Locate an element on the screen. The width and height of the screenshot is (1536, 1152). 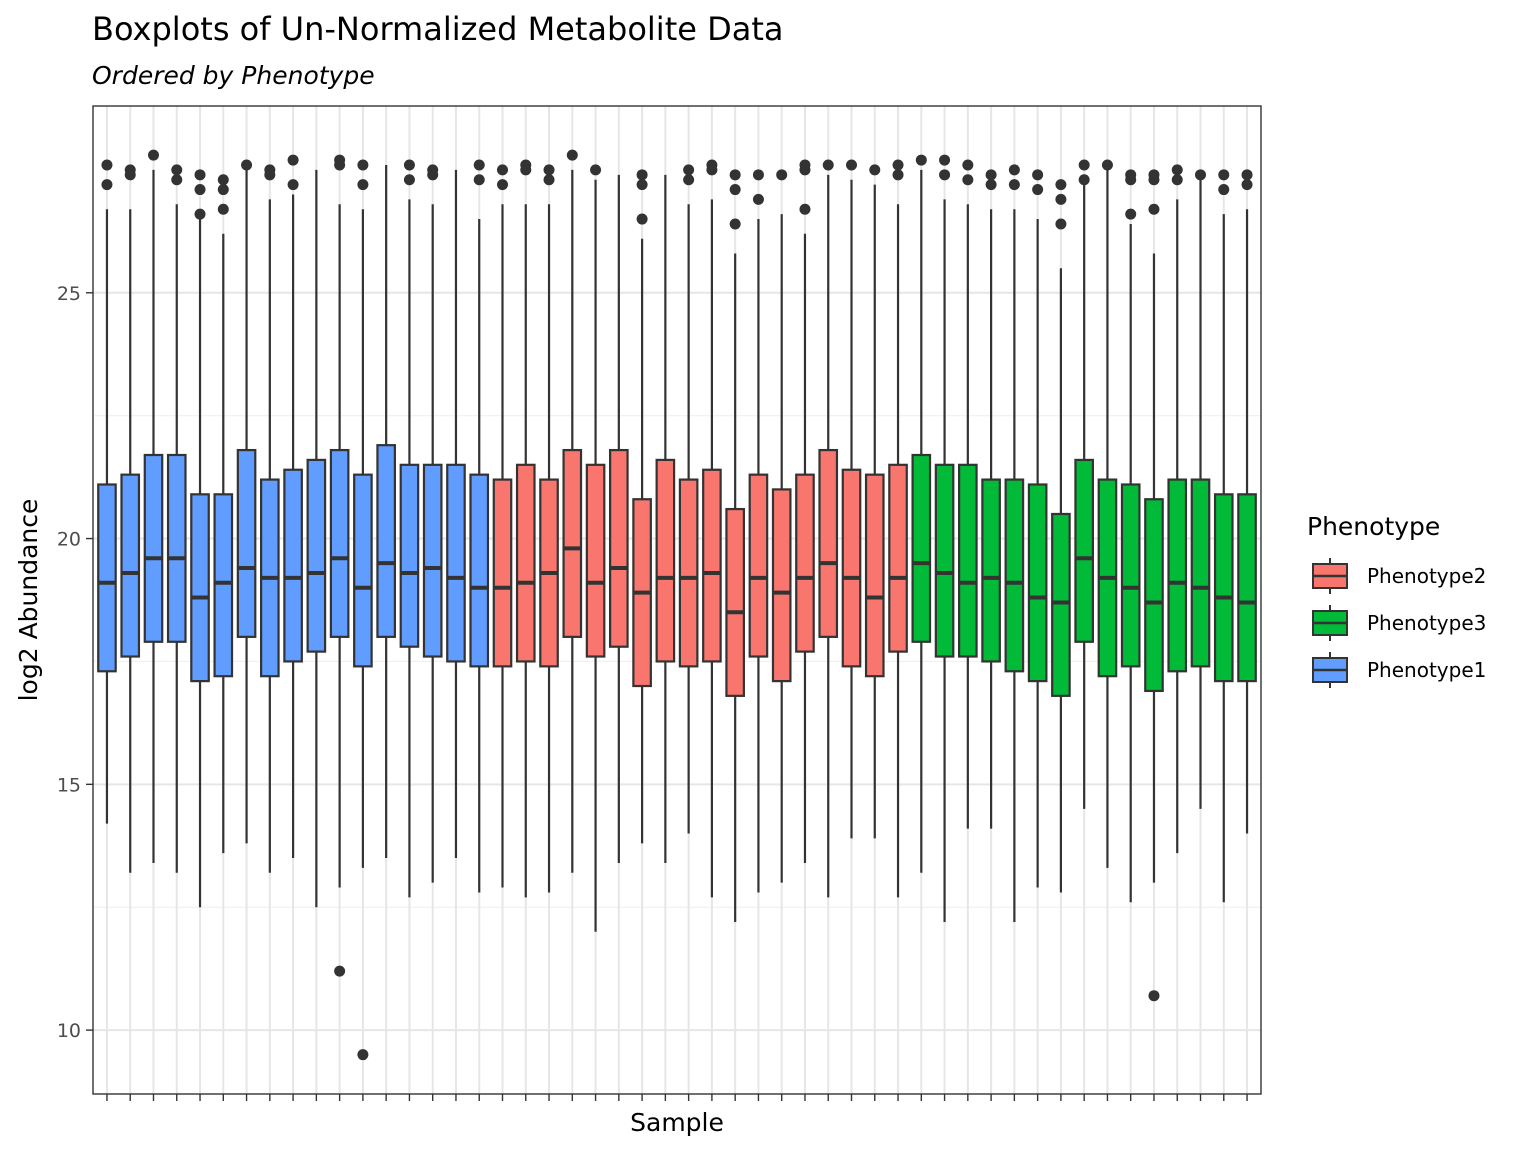
legend-entries: Phenotype2 Phenotype3 Phenotype1 is located at coordinates (1399, 623).